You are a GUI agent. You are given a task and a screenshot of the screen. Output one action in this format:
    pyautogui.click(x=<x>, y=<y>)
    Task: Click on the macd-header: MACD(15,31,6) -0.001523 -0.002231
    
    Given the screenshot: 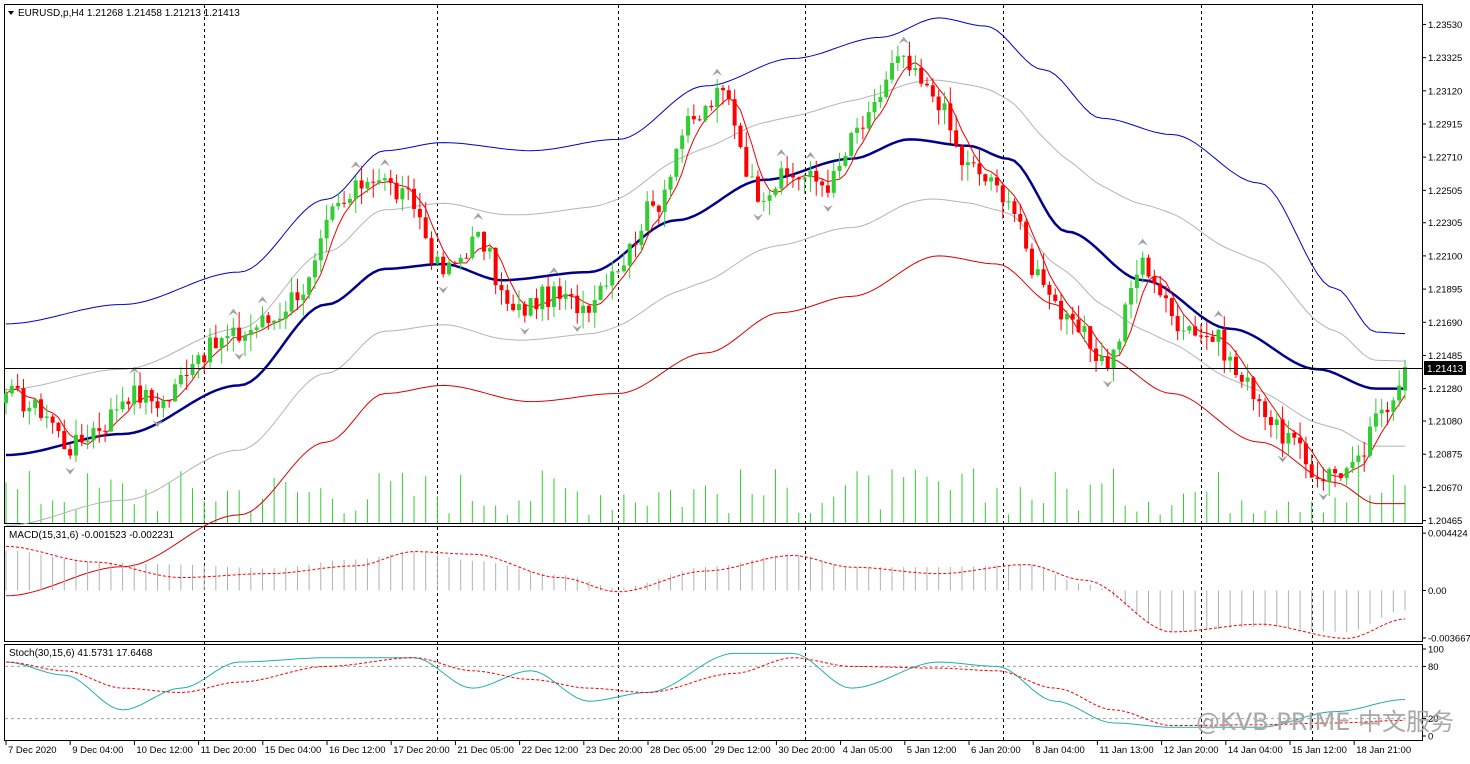 What is the action you would take?
    pyautogui.click(x=92, y=535)
    